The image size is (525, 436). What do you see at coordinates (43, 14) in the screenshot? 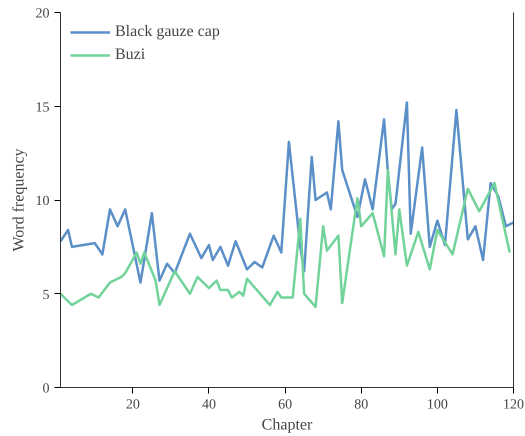
I see `y-tick-label: 20` at bounding box center [43, 14].